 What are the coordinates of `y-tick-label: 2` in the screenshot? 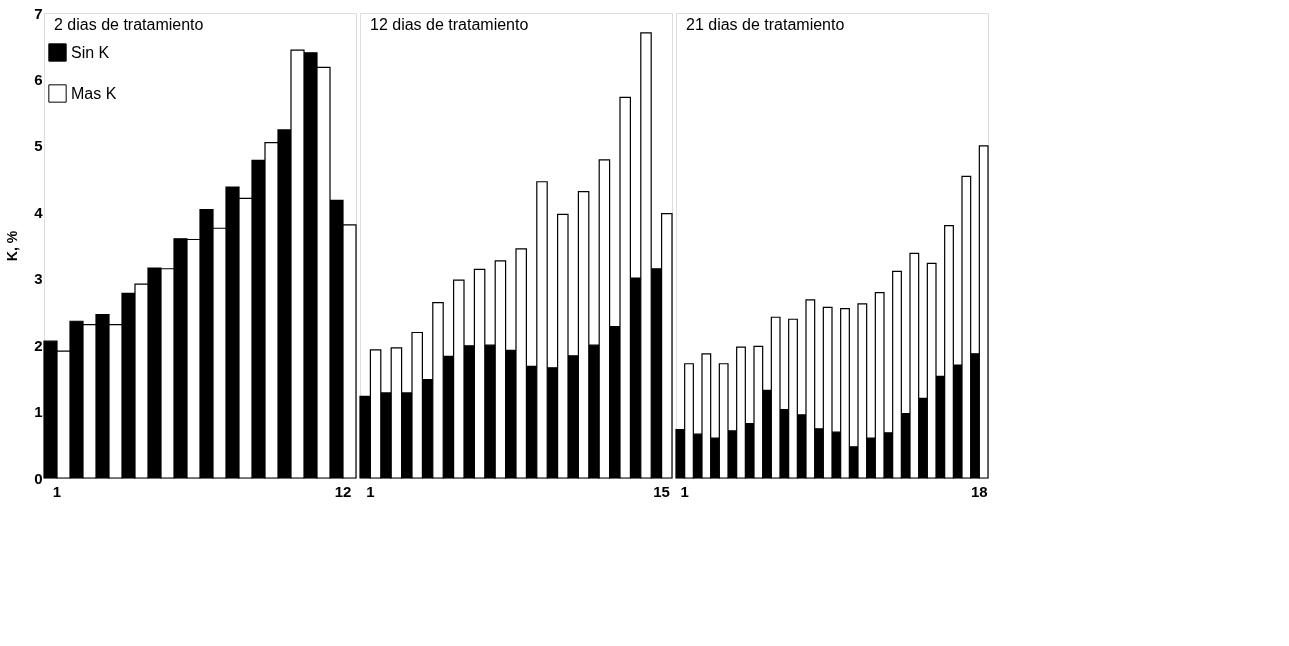 It's located at (38, 345).